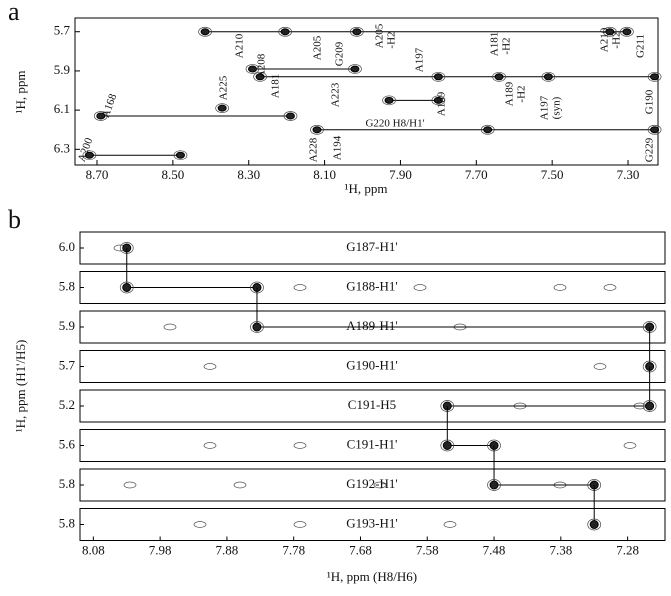 This screenshot has width=671, height=596. What do you see at coordinates (314, 149) in the screenshot?
I see `peak-annotation: A228` at bounding box center [314, 149].